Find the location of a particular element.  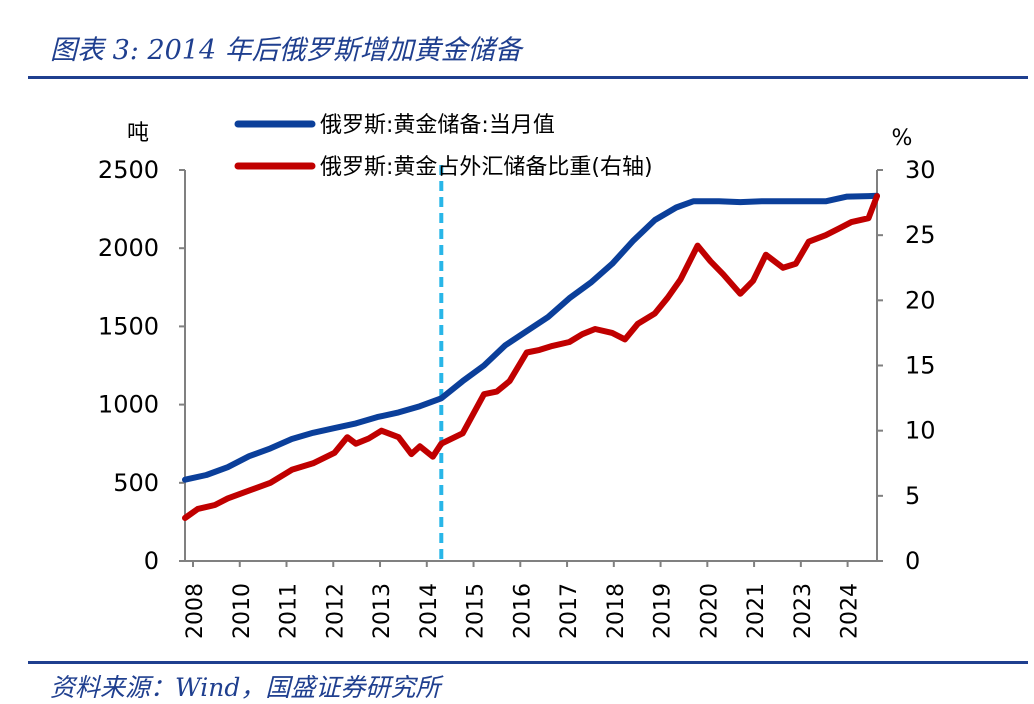

y-axis-left-unit: 吨 is located at coordinates (138, 133).